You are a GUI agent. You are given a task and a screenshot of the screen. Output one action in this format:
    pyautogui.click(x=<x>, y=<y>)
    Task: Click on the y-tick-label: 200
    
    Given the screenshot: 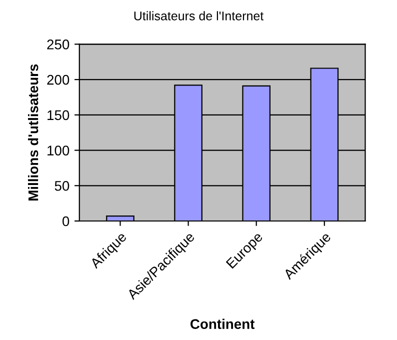 What is the action you would take?
    pyautogui.click(x=58, y=79)
    